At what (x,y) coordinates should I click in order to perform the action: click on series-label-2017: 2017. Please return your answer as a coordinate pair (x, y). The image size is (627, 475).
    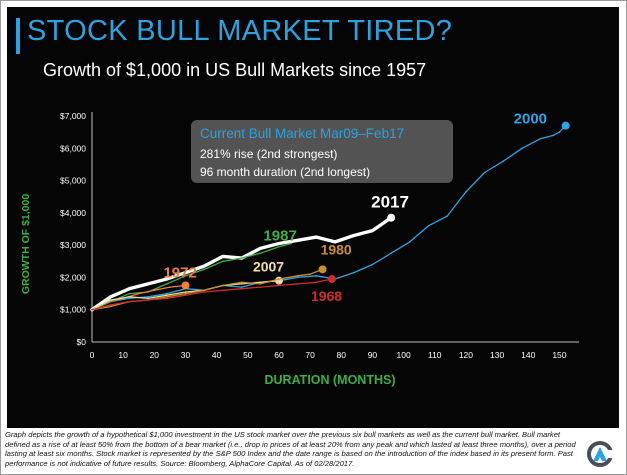
    Looking at the image, I should click on (390, 202).